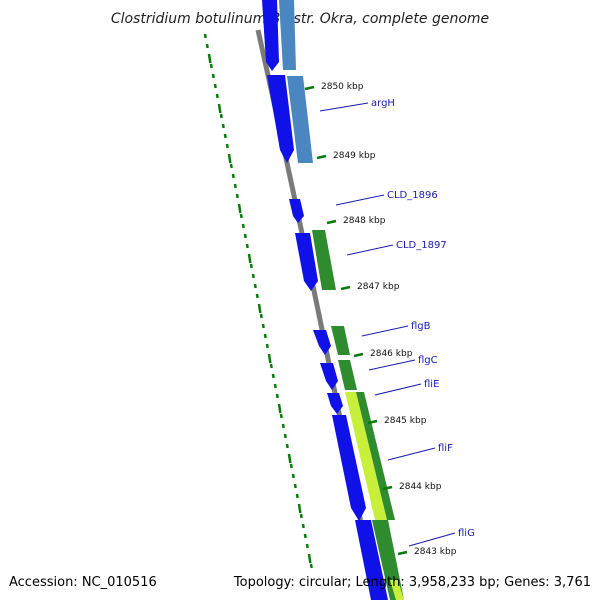 The image size is (600, 600). I want to click on gene-label: flgC, so click(428, 360).